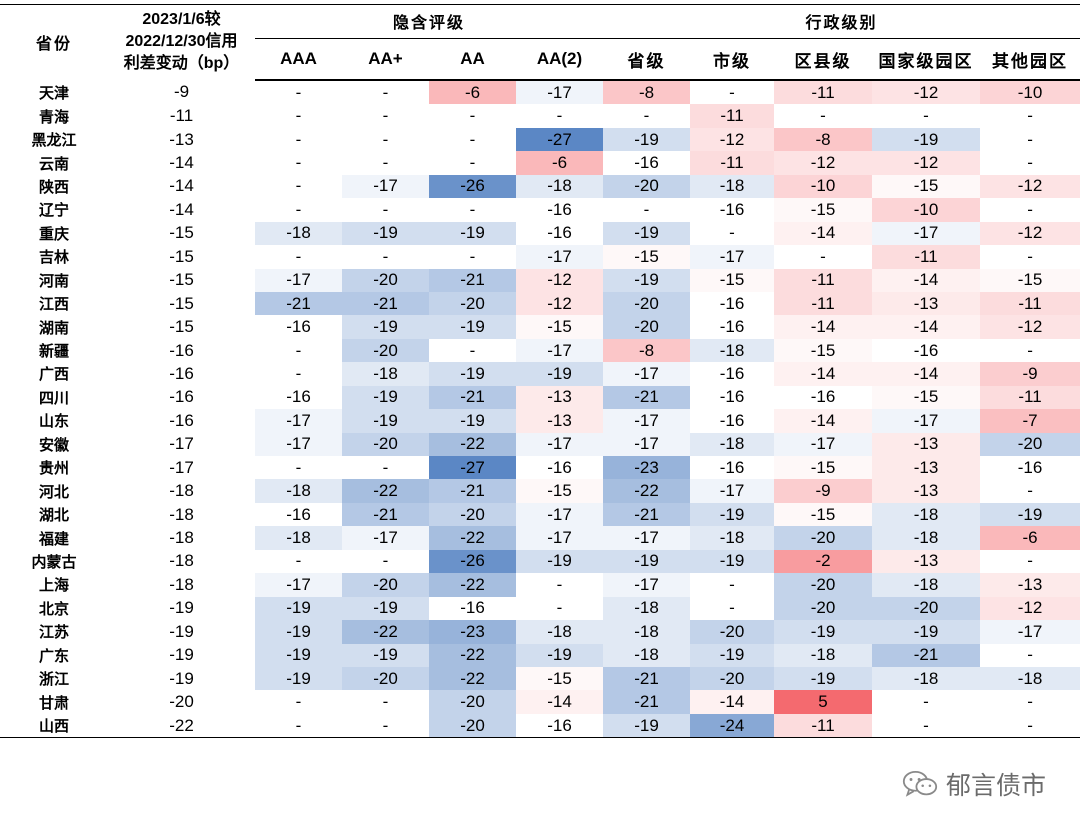 This screenshot has width=1080, height=831. Describe the element at coordinates (540, 702) in the screenshot. I see `table-row: 甘肃 -20- - -20 -14 -21 -14 5- -` at that location.